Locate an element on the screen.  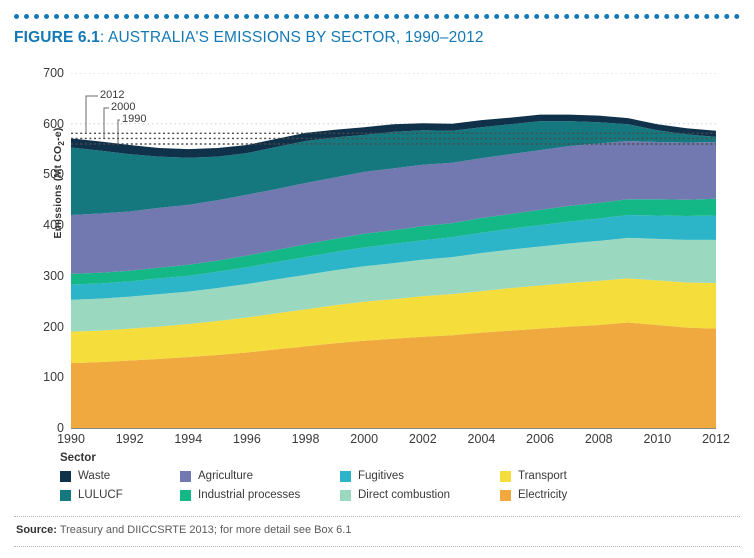
y-tick-label: 100 is located at coordinates (53, 377).